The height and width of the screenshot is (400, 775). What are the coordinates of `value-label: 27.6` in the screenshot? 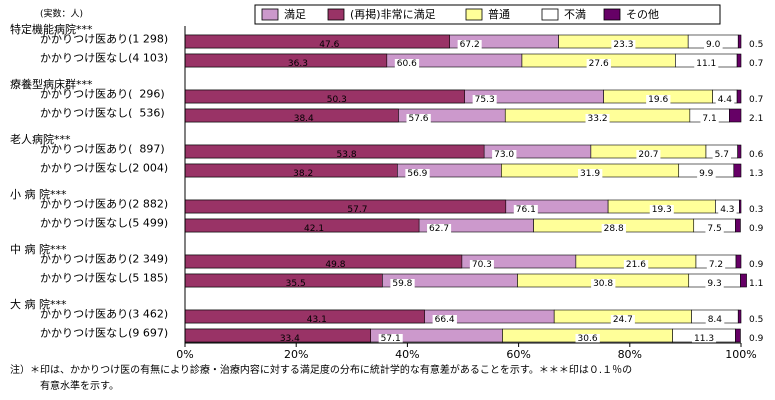 It's located at (599, 64).